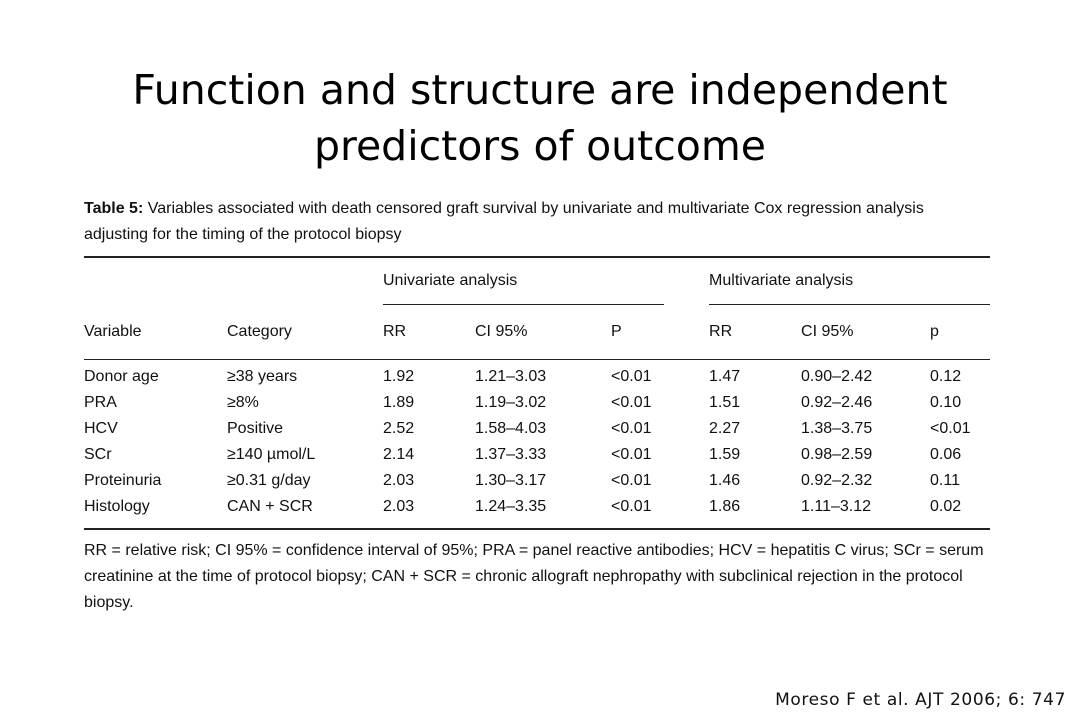 The width and height of the screenshot is (1080, 720). What do you see at coordinates (946, 506) in the screenshot?
I see `cell-multi-p: 0.02` at bounding box center [946, 506].